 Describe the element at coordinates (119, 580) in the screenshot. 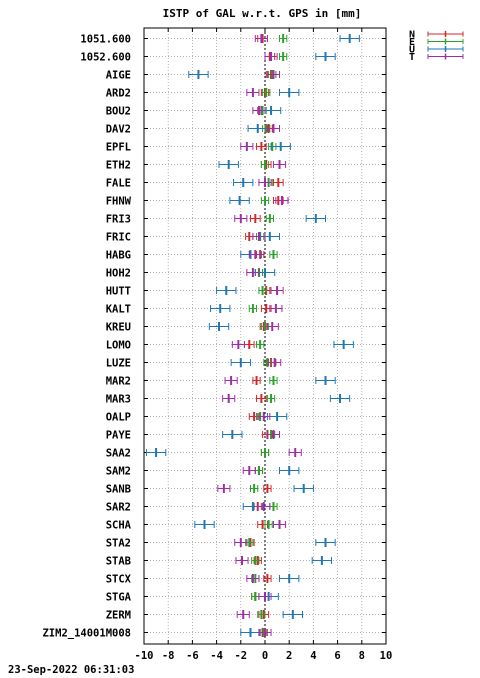

I see `site-label: STCX` at that location.